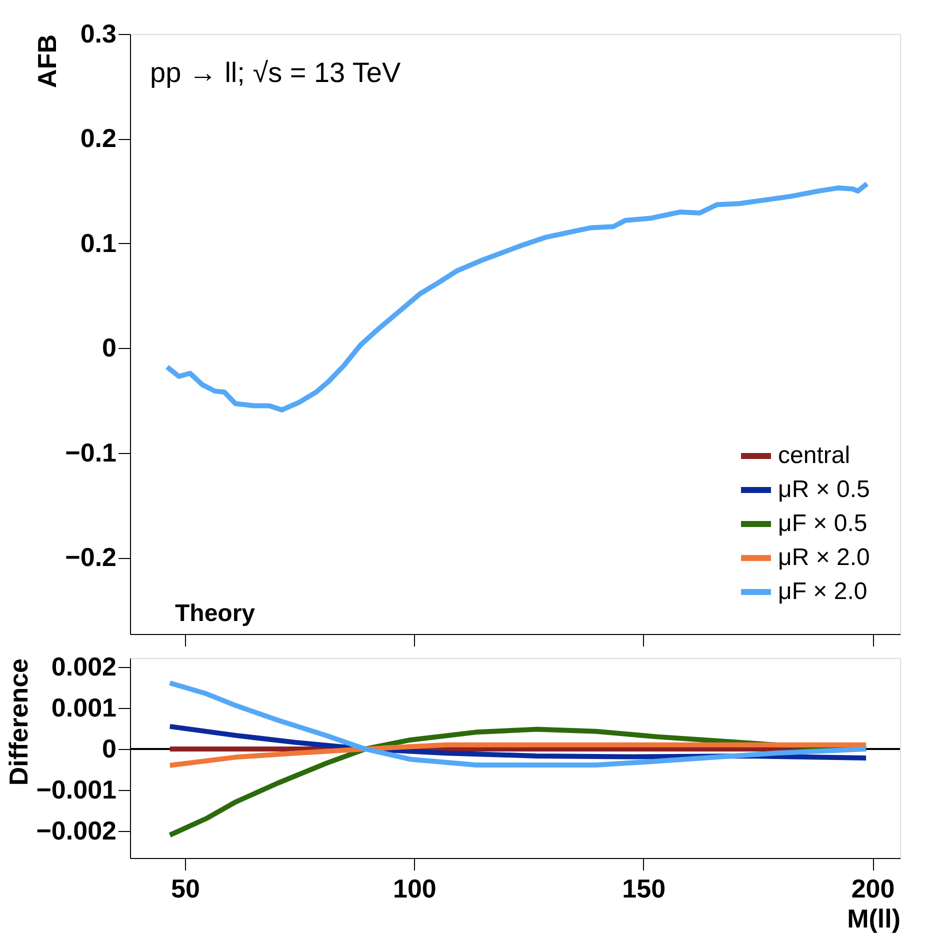  I want to click on x-tick-label: 100, so click(414, 889).